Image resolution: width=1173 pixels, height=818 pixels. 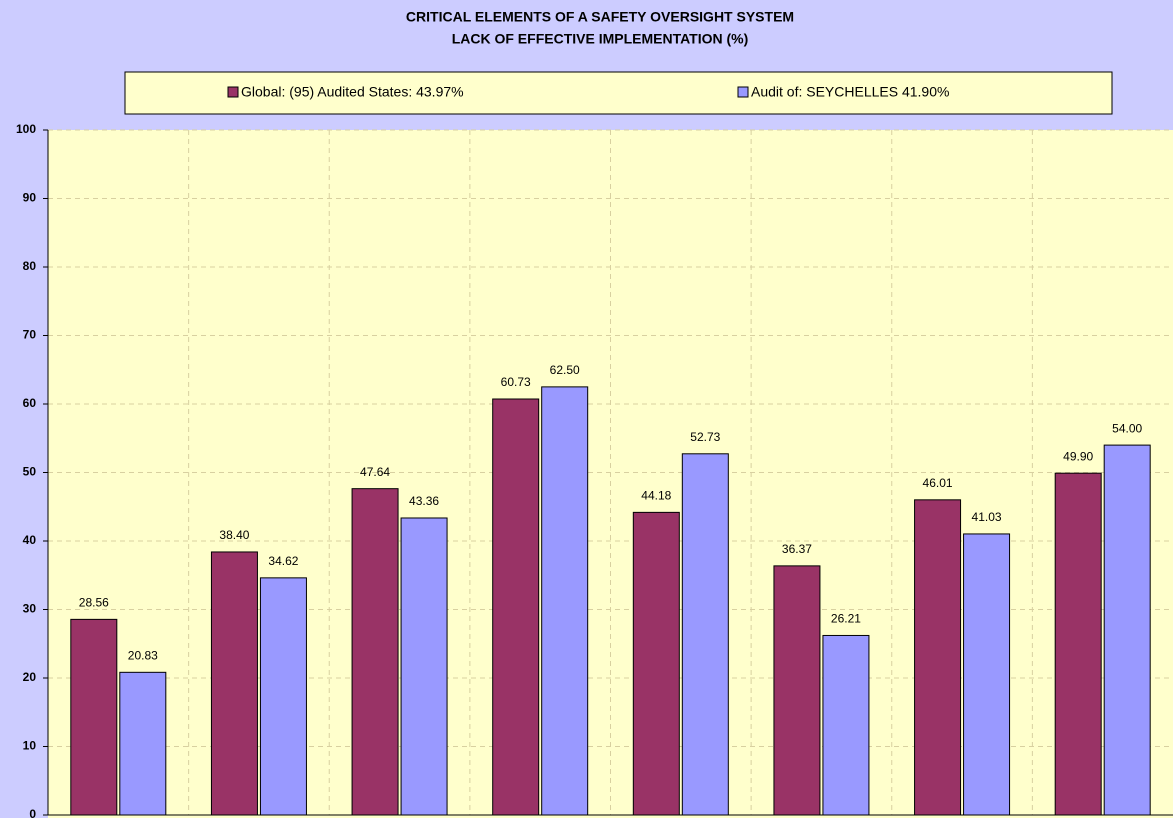 What do you see at coordinates (656, 496) in the screenshot?
I see `value-label: 44.18` at bounding box center [656, 496].